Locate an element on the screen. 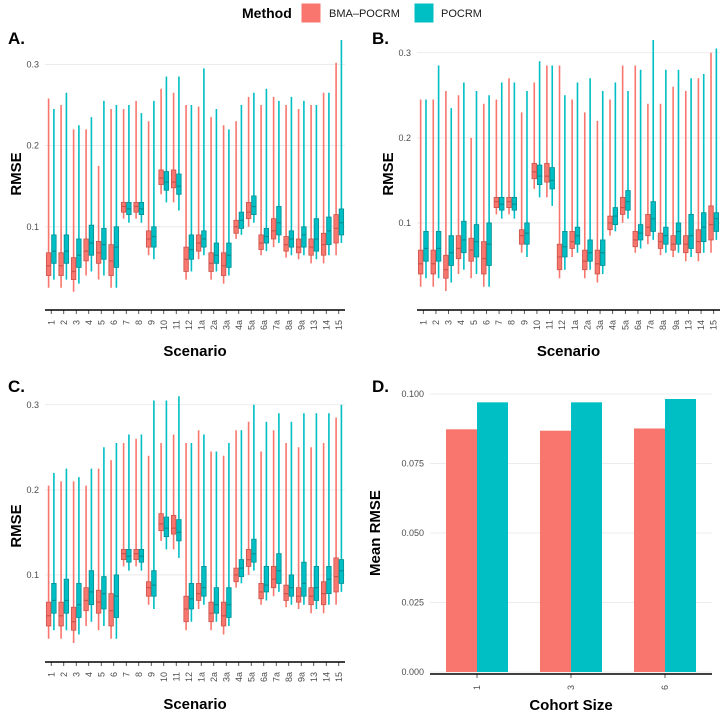  box-bma-pocrm-3a is located at coordinates (223, 204).